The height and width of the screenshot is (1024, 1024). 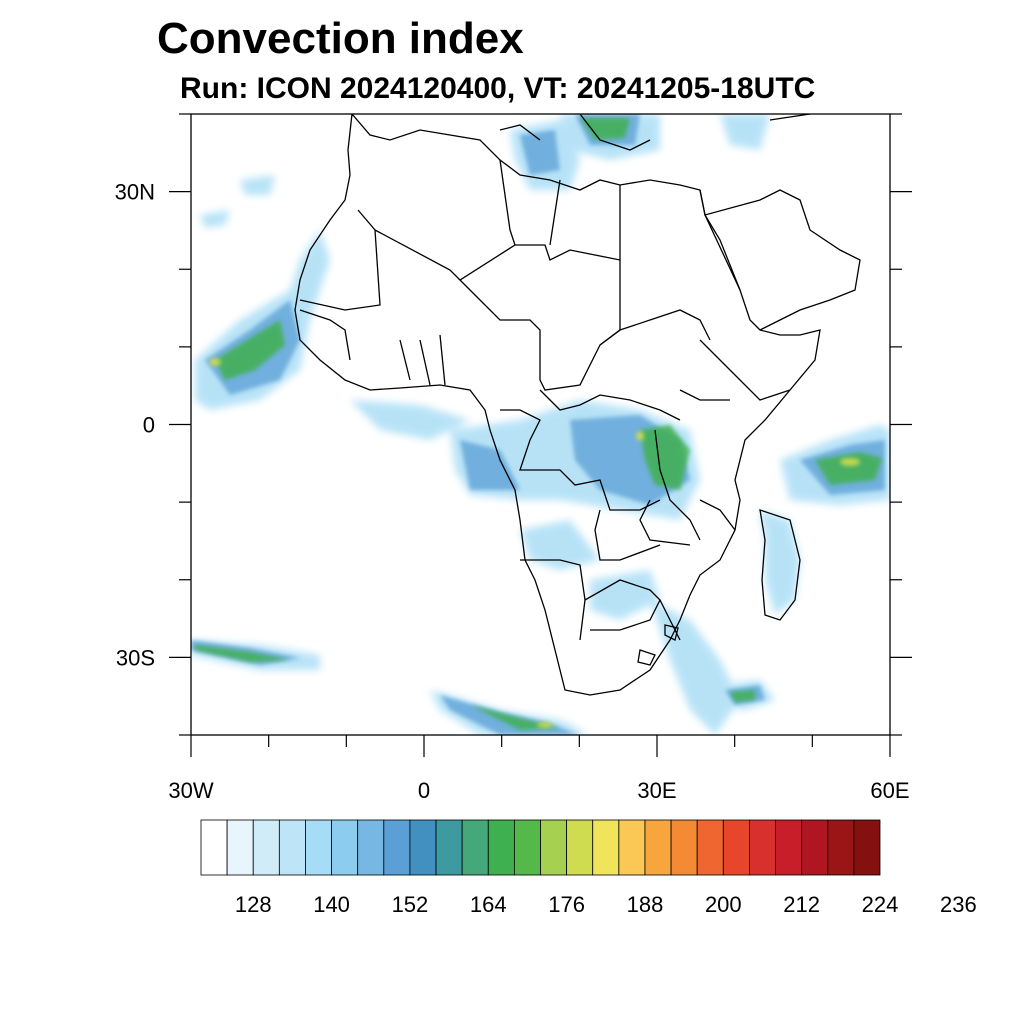 I want to click on colorbar-label: 200, so click(x=723, y=904).